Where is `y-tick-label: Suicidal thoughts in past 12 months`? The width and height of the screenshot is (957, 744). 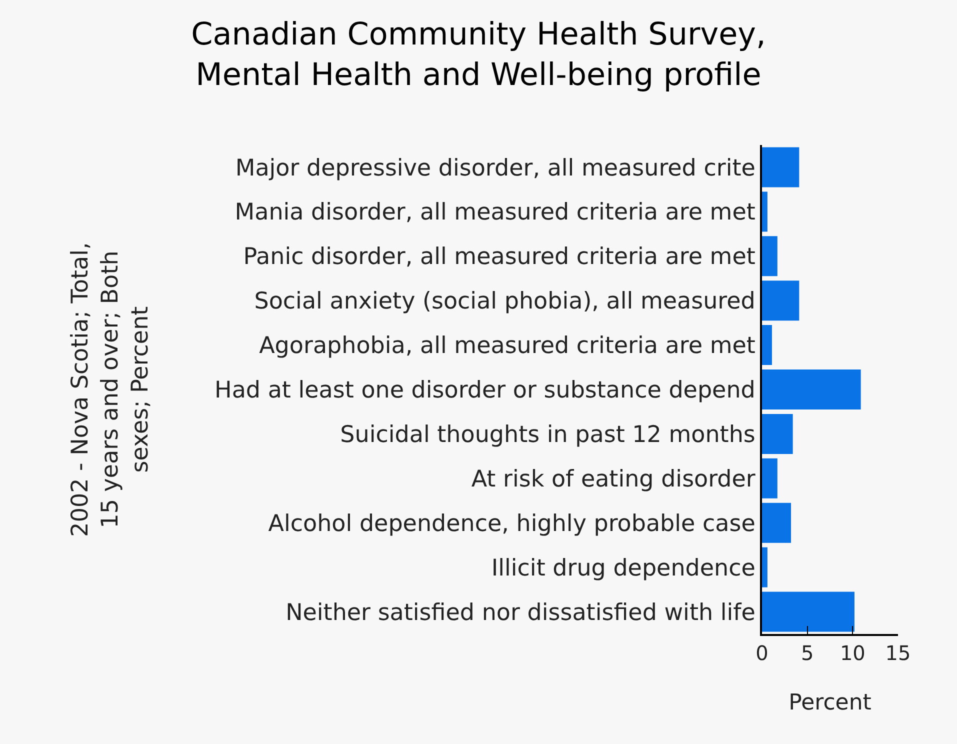 y-tick-label: Suicidal thoughts in past 12 months is located at coordinates (548, 435).